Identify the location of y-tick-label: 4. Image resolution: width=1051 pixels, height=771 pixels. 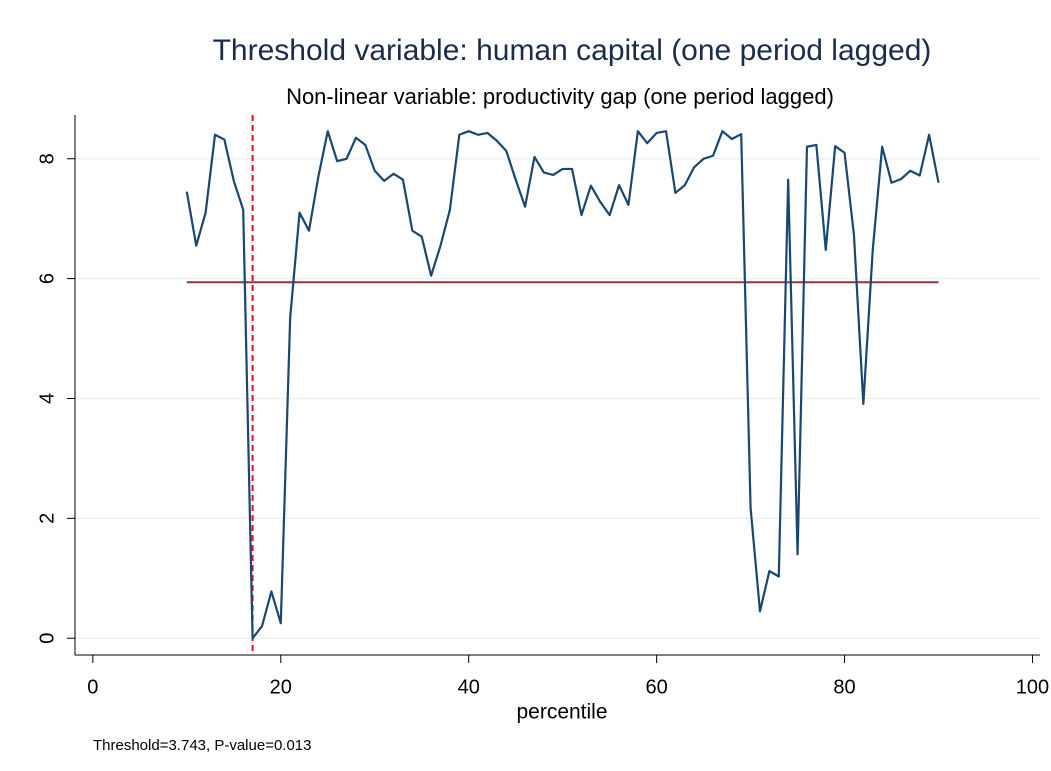
(47, 398).